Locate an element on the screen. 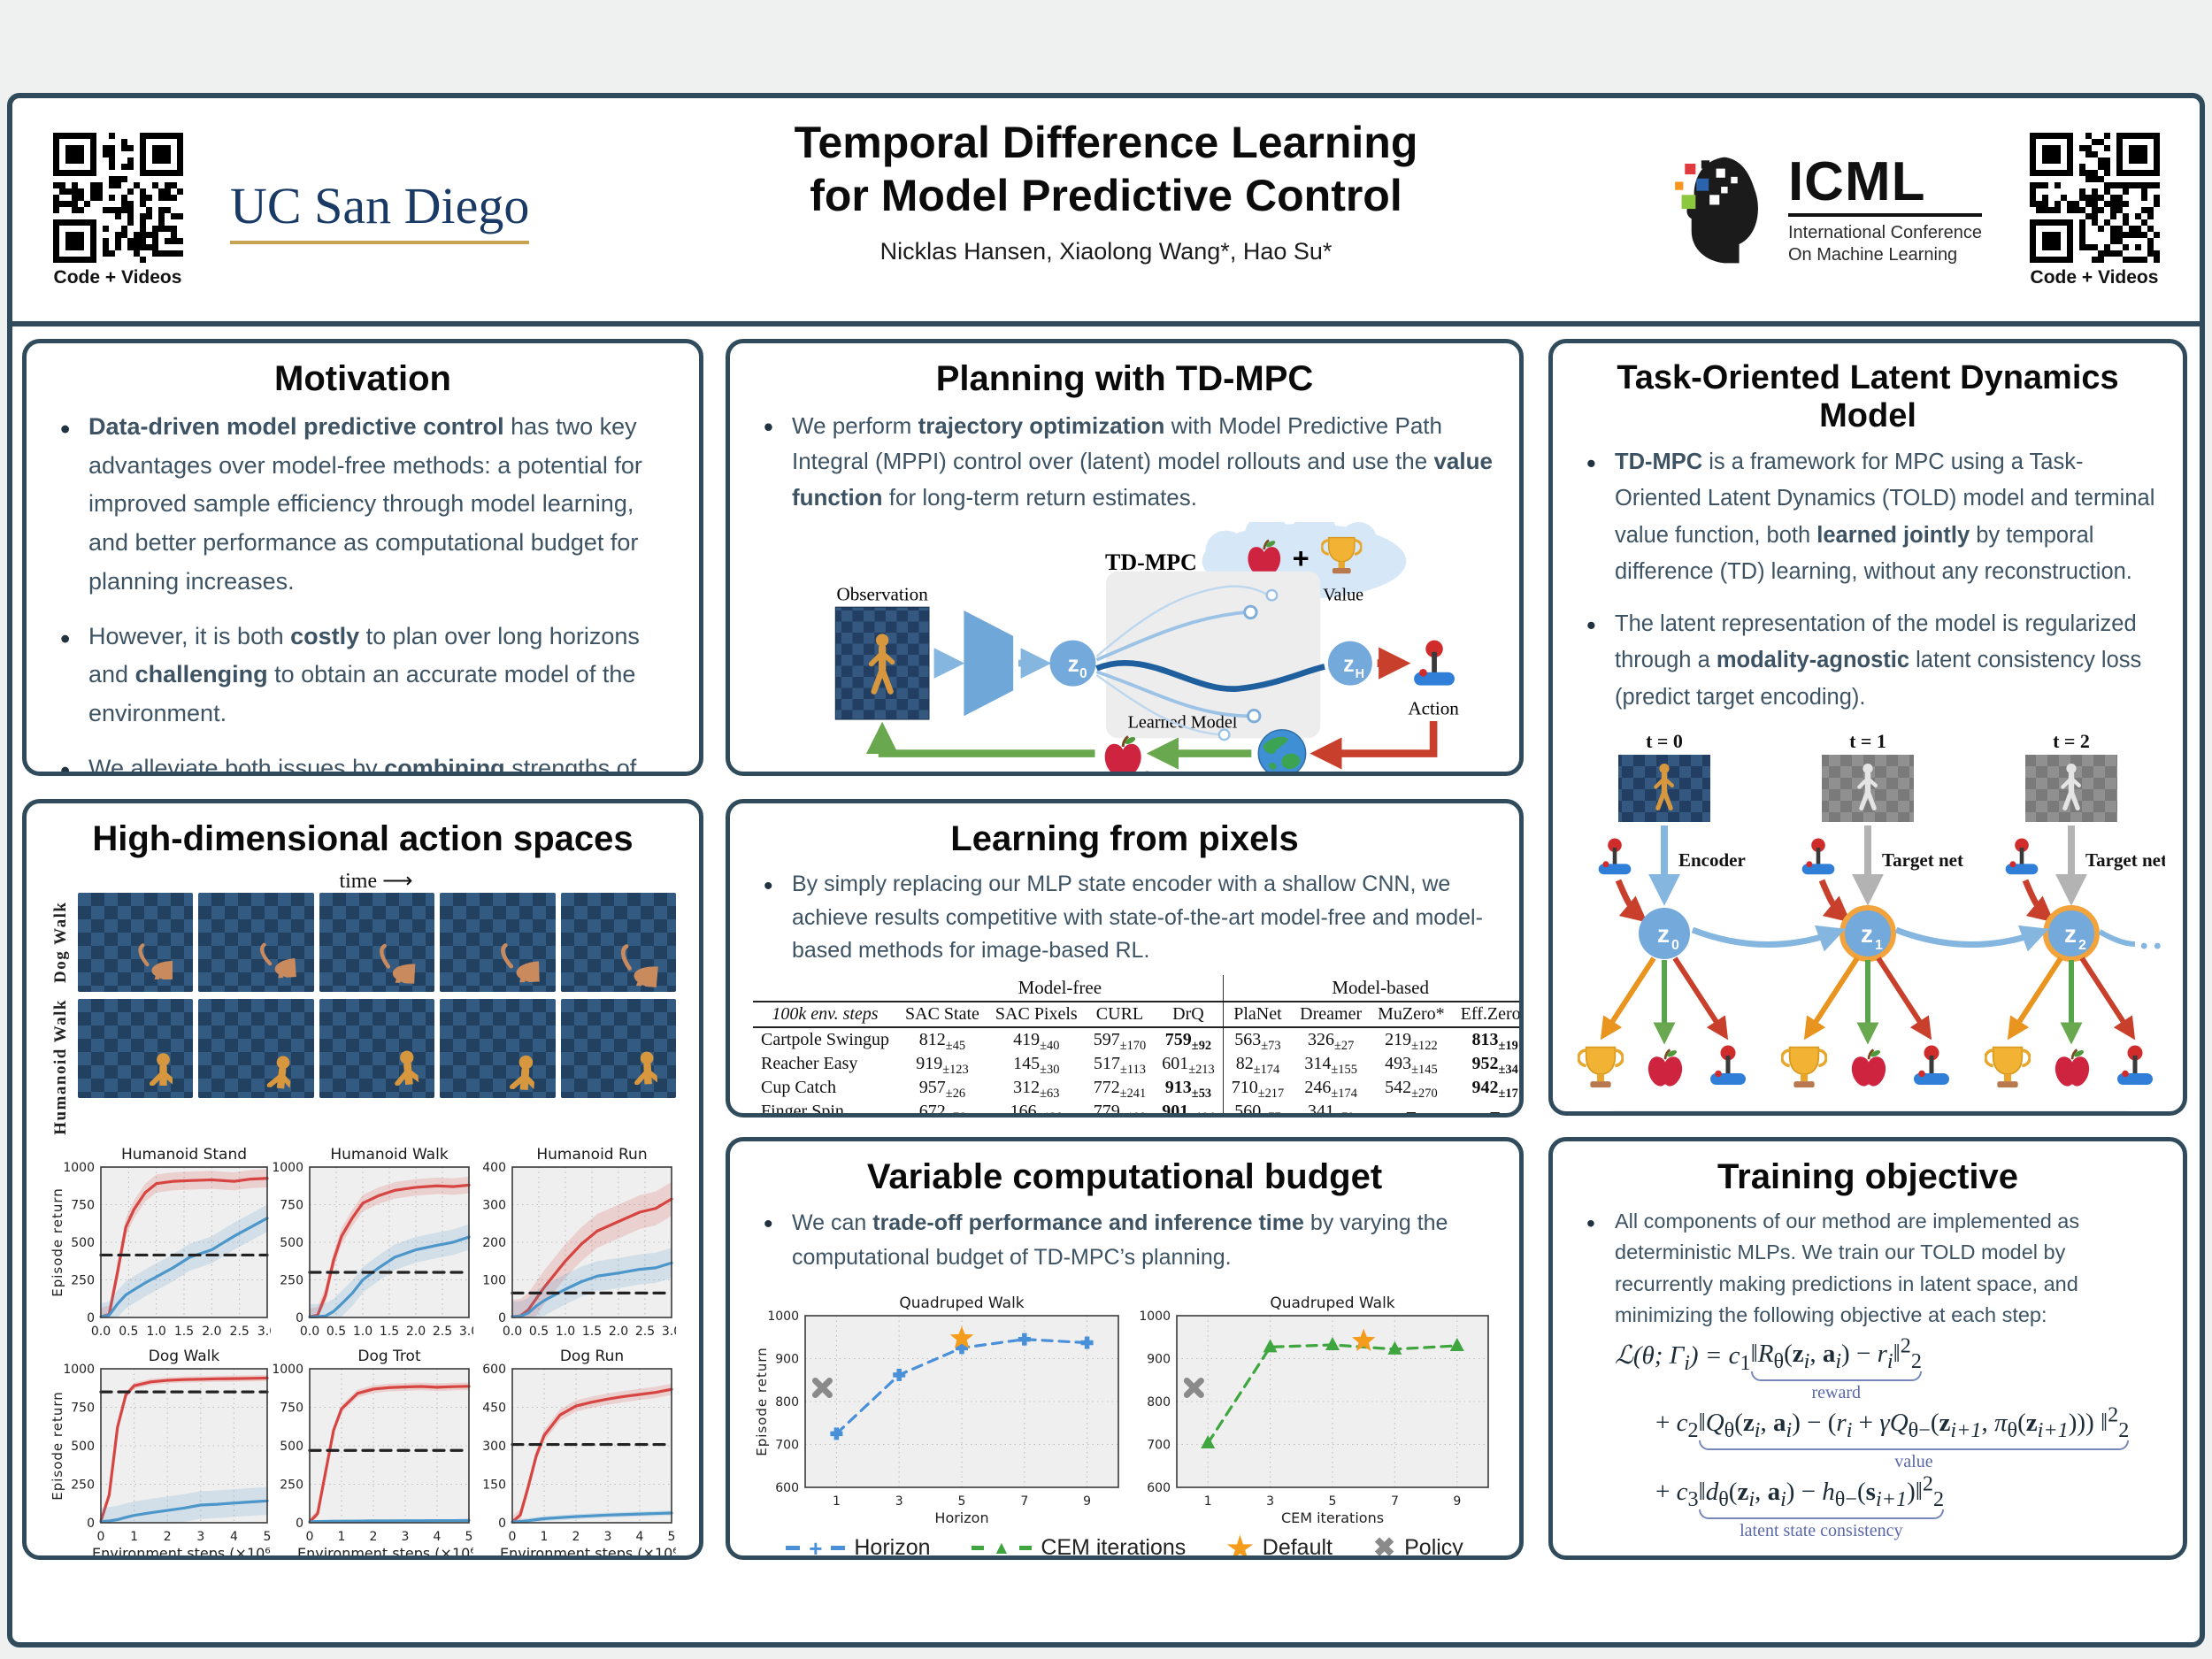  obs-image-t1 is located at coordinates (1868, 789).